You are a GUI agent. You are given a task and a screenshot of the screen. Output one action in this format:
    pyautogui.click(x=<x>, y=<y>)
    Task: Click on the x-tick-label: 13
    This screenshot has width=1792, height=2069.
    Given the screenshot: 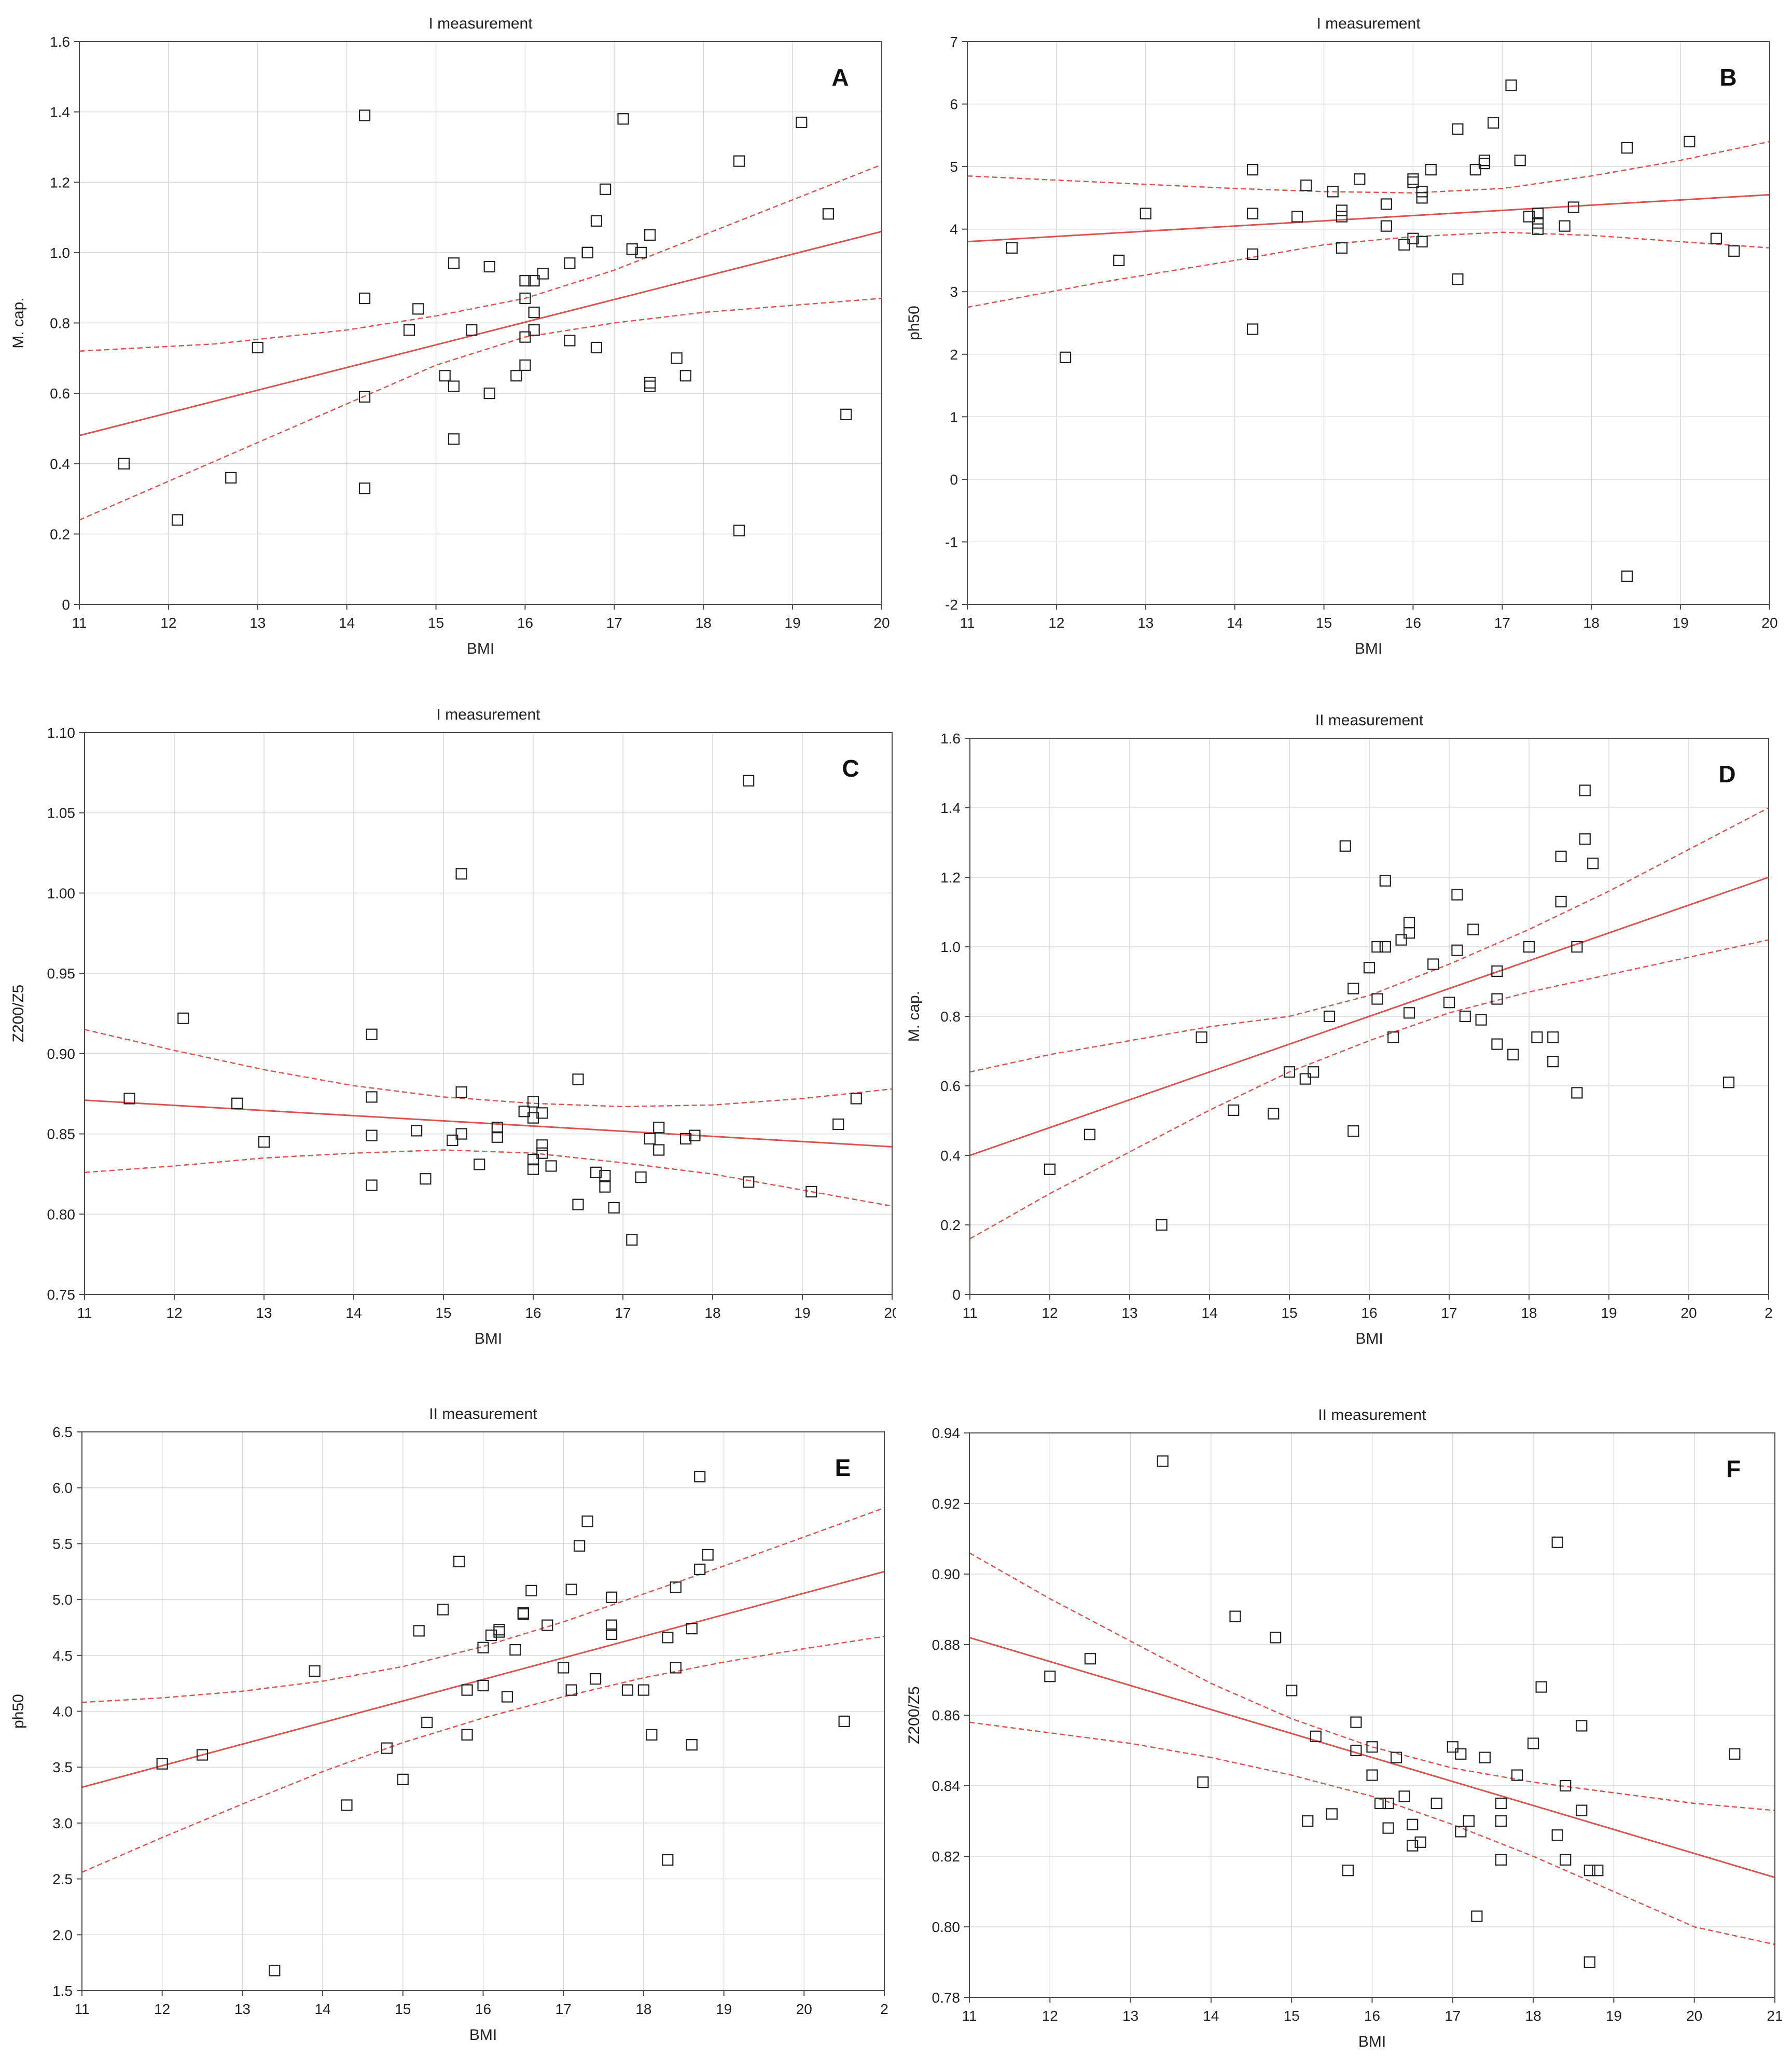 What is the action you would take?
    pyautogui.click(x=1129, y=1313)
    